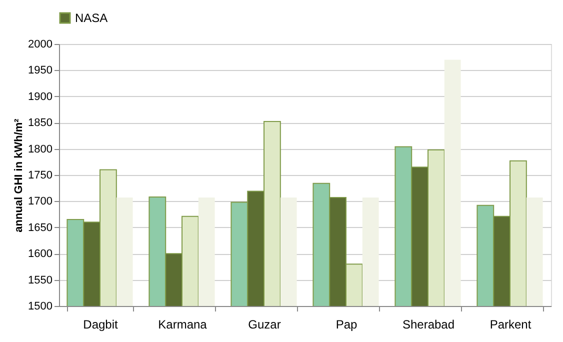 This screenshot has height=342, width=563. I want to click on y-tick-label: 1650, so click(40, 228).